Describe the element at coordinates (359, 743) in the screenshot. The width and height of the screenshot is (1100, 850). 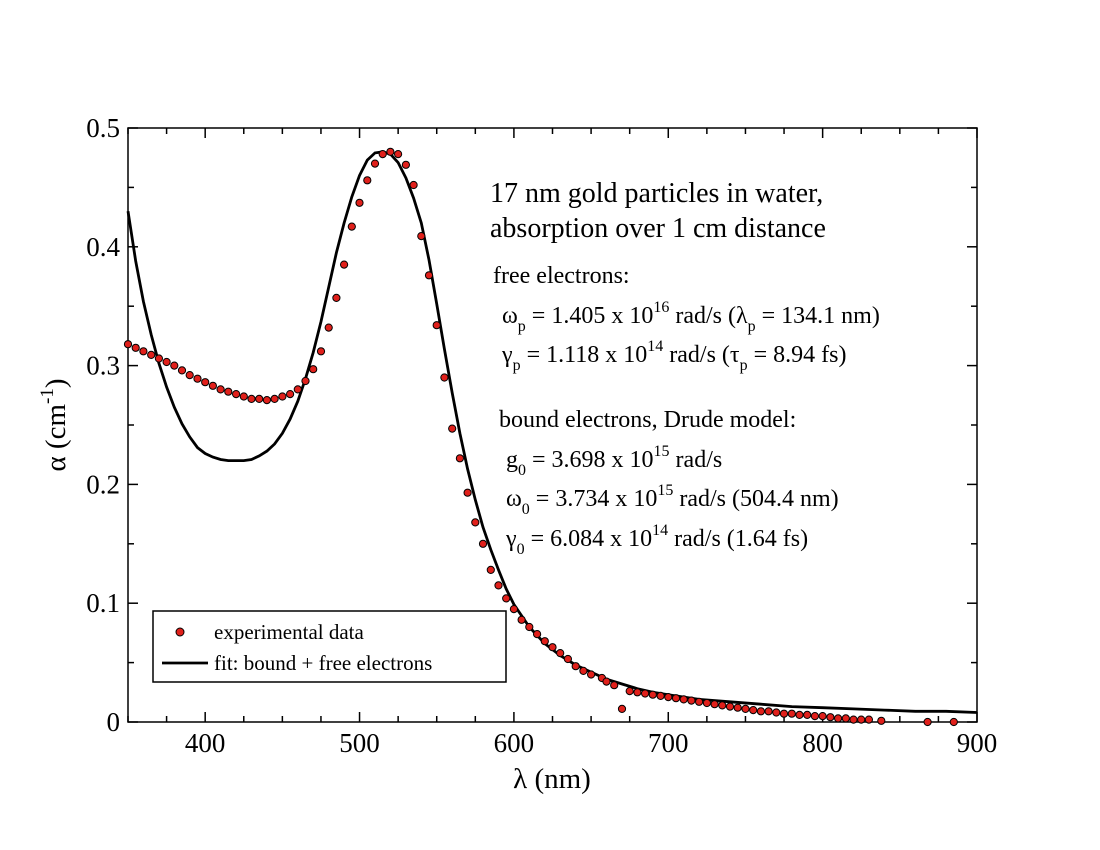
I see `x-tick-label: 500` at that location.